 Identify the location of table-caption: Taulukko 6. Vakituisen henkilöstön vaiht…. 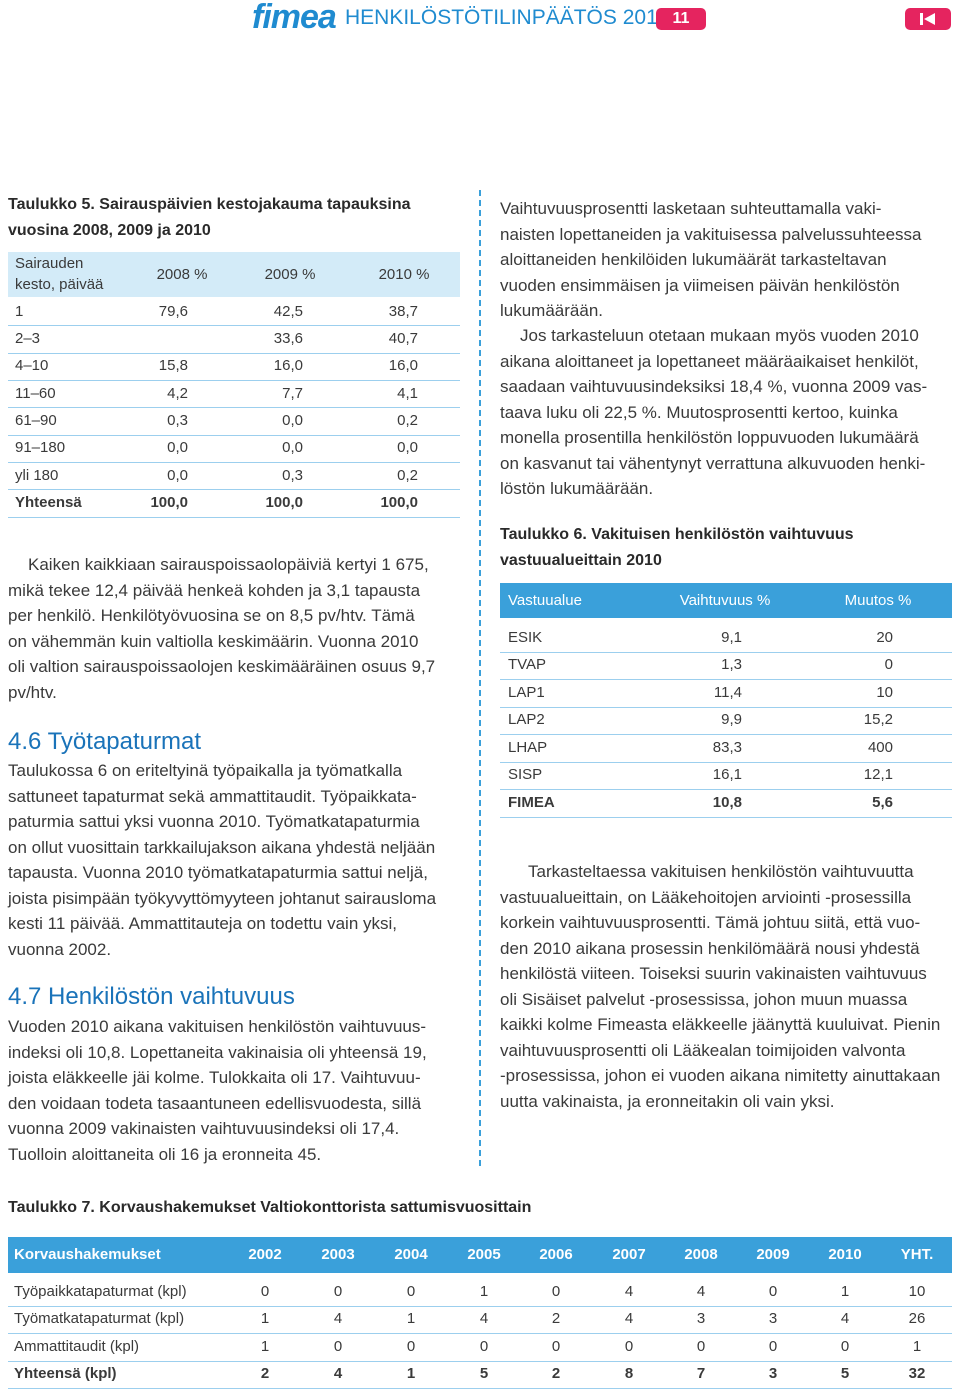
(677, 534).